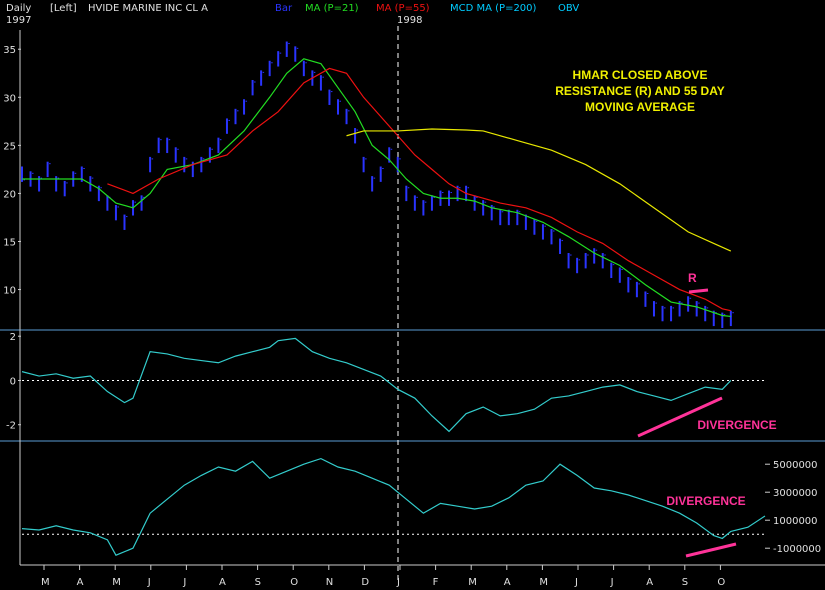 The image size is (825, 590). I want to click on legend-item: MA (P=21), so click(332, 8).